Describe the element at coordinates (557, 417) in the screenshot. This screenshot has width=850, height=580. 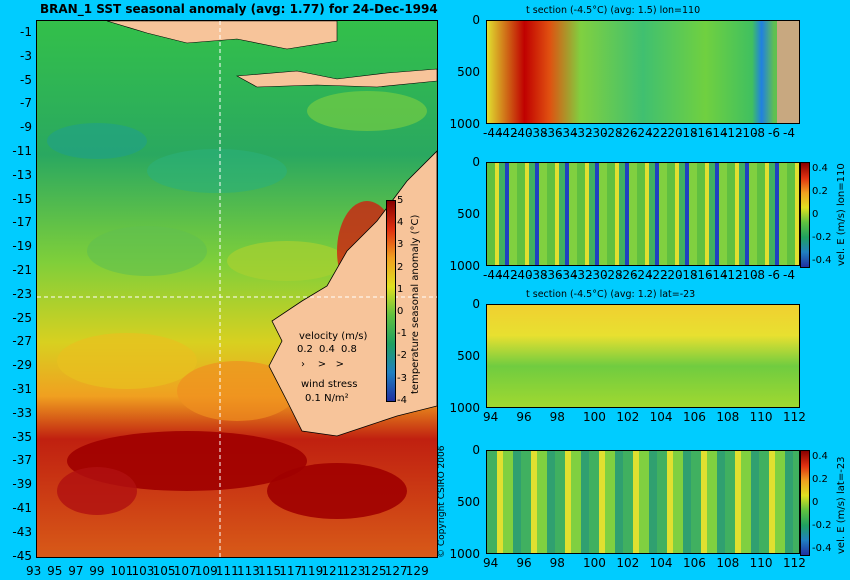
I see `section-x-tick: 98` at that location.